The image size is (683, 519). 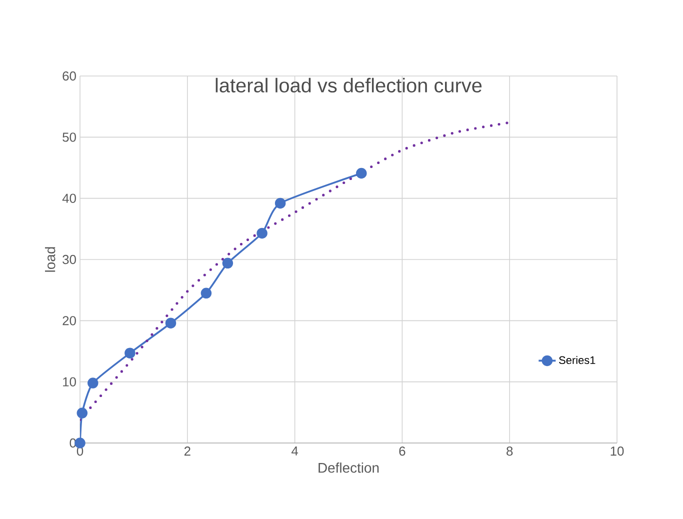 What do you see at coordinates (295, 451) in the screenshot?
I see `x-tick-label: 4` at bounding box center [295, 451].